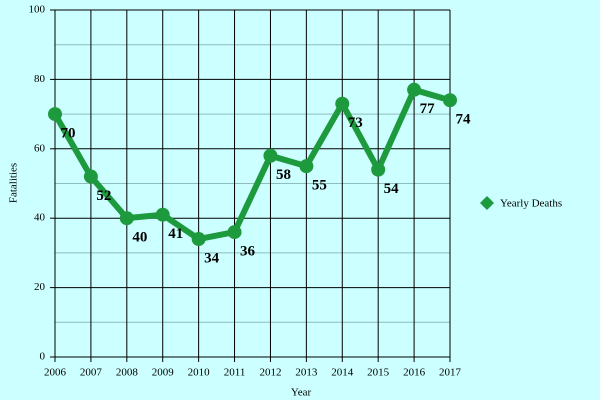 Image resolution: width=600 pixels, height=400 pixels. What do you see at coordinates (306, 373) in the screenshot?
I see `x-tick-label: 2013` at bounding box center [306, 373].